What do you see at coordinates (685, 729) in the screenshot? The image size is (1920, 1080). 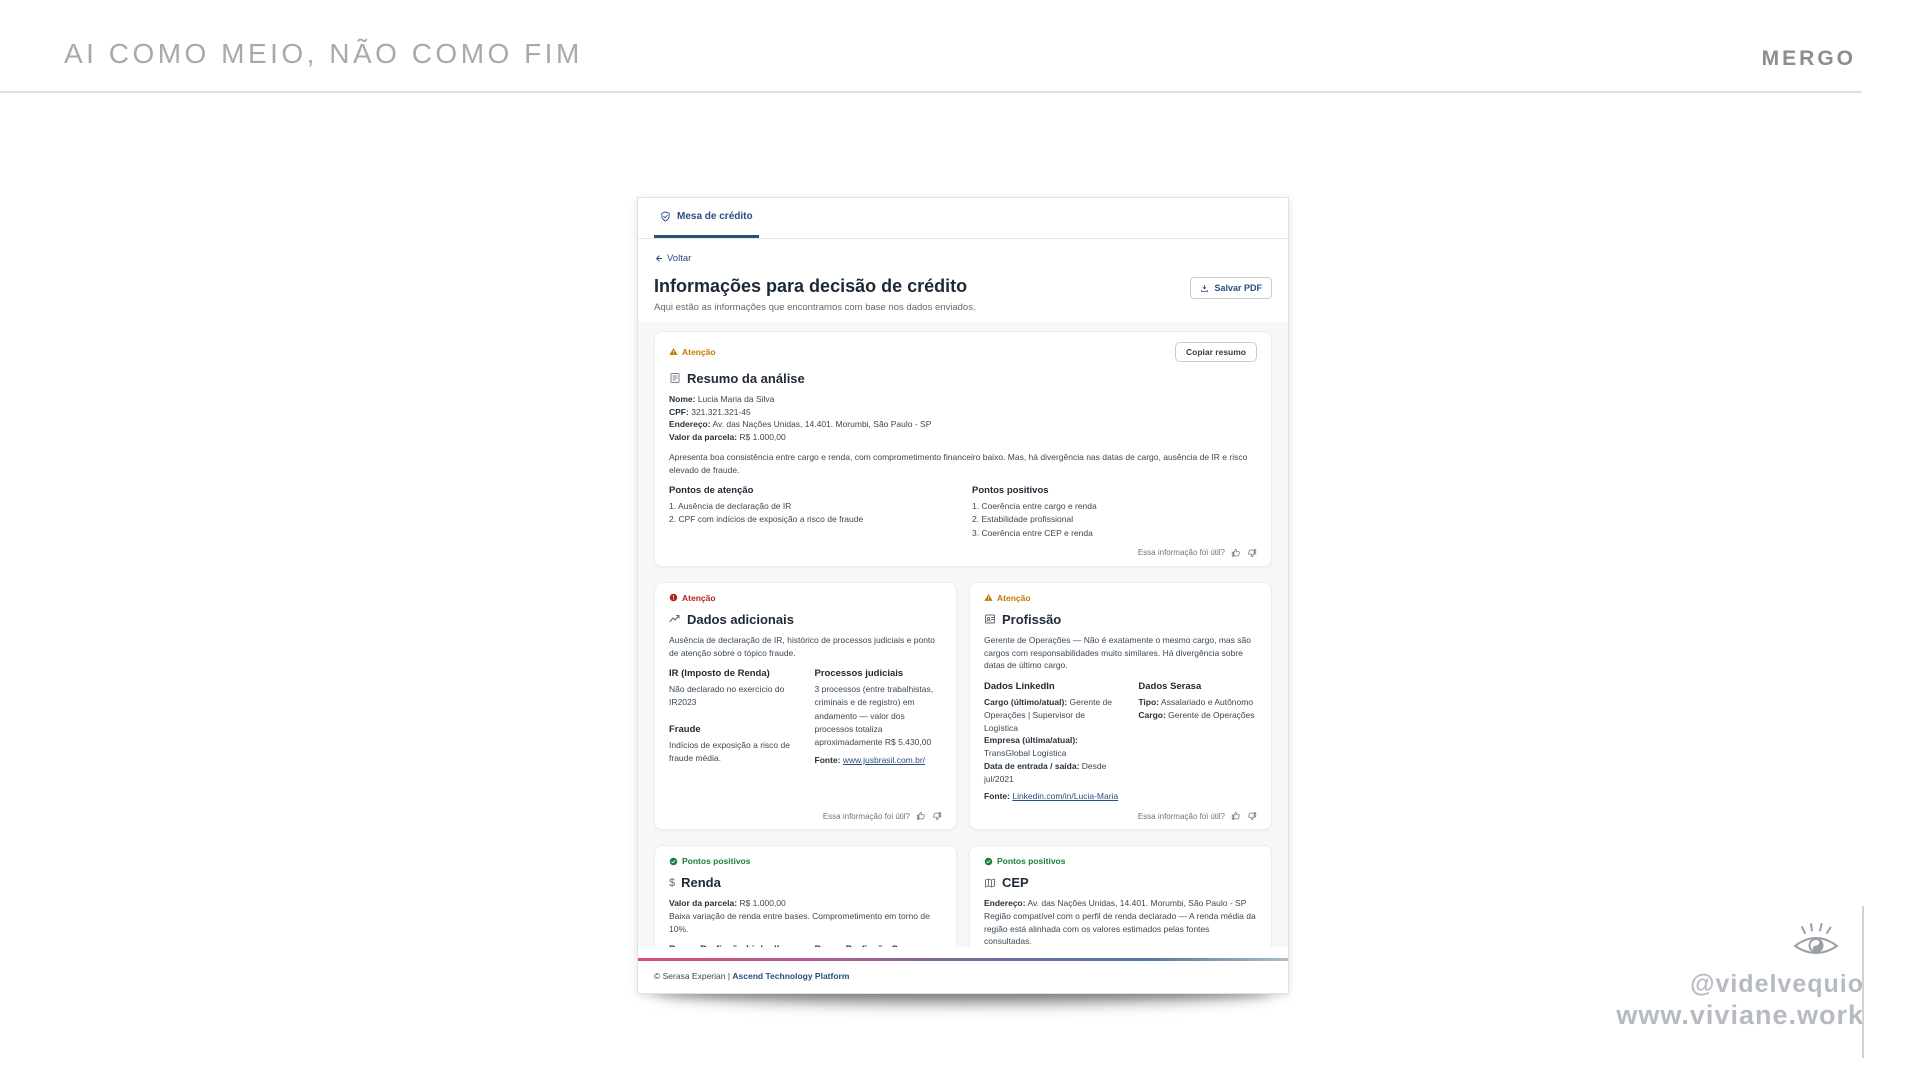 I see `fraude-title: Fraude` at bounding box center [685, 729].